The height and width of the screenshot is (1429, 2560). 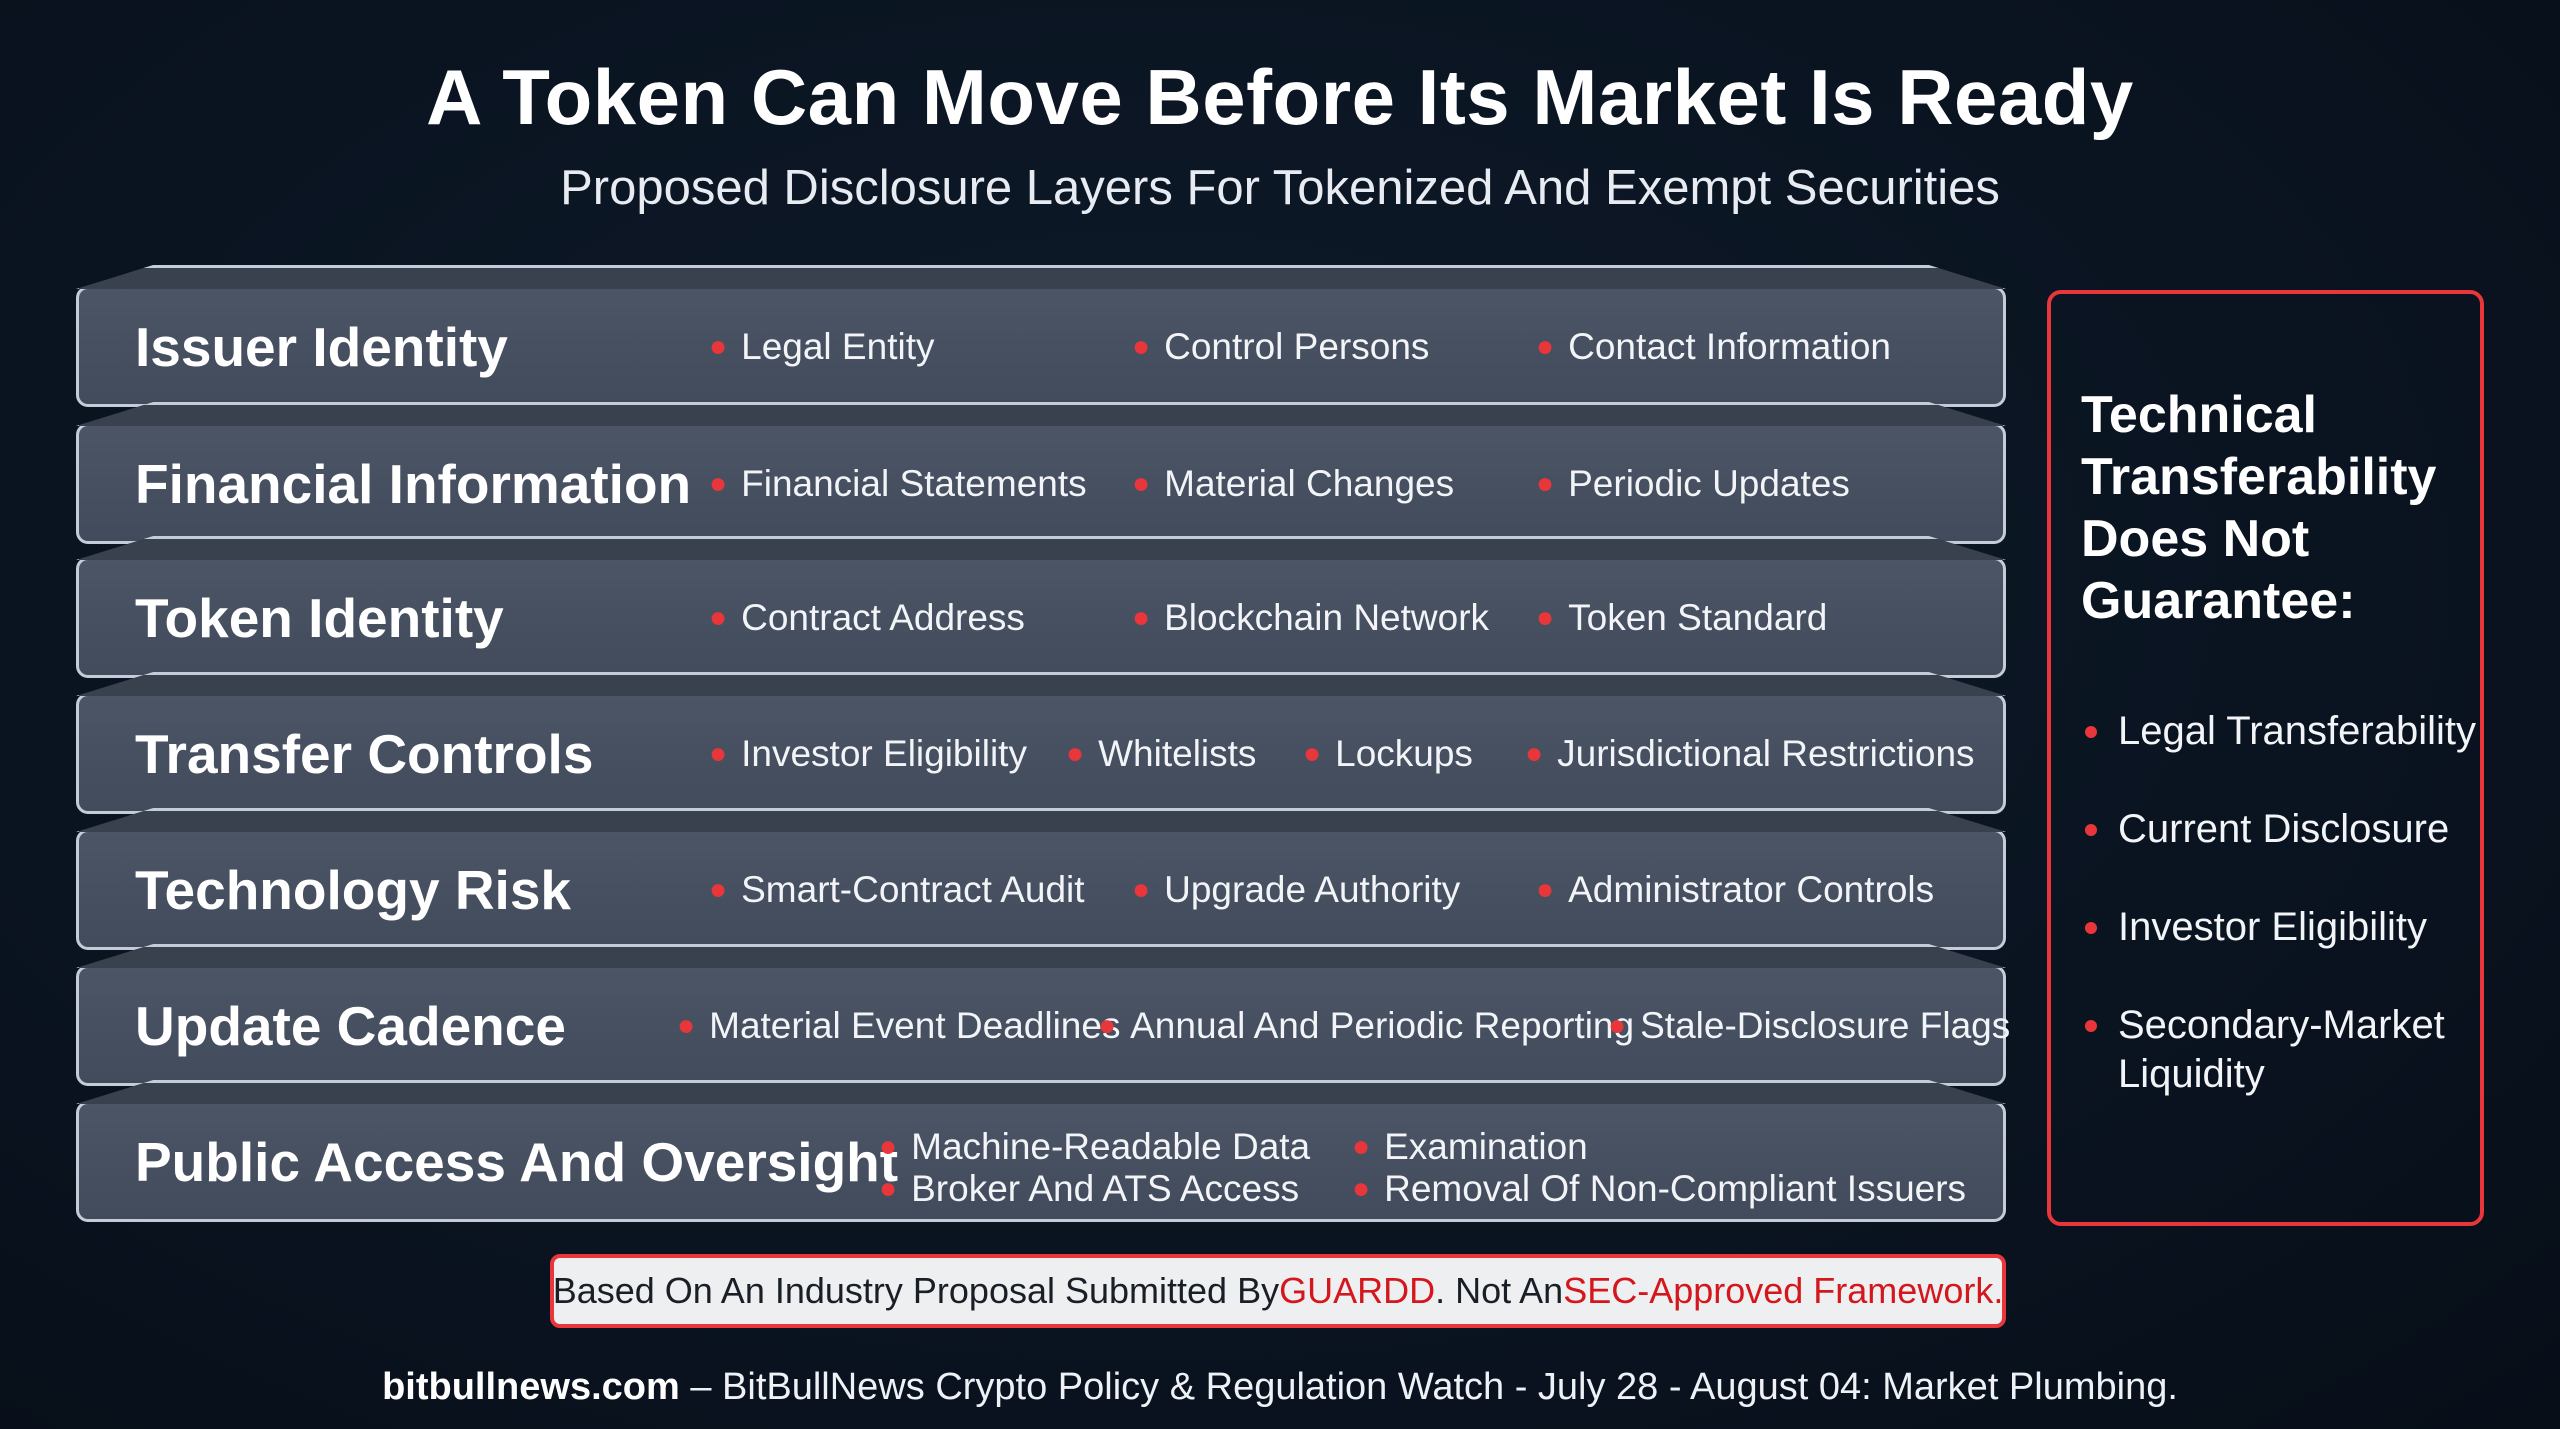 I want to click on layer-item: ● Control Persons, so click(x=1281, y=346).